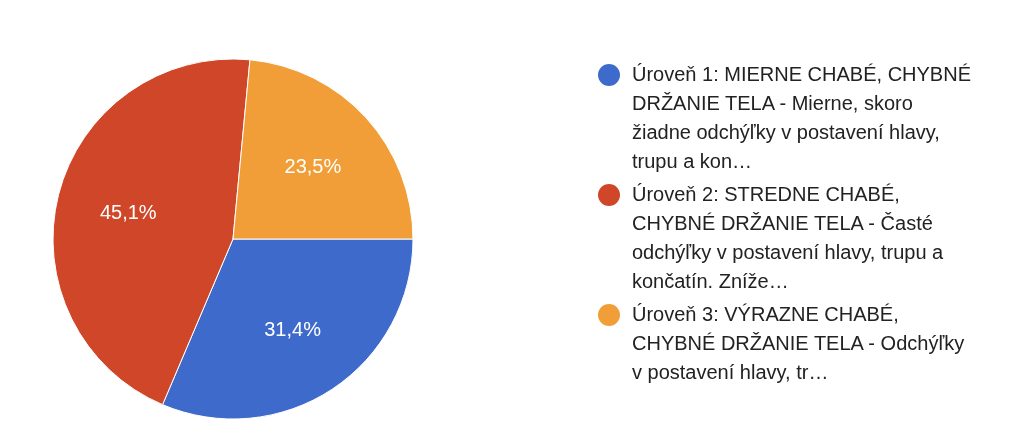 Image resolution: width=1014 pixels, height=448 pixels. What do you see at coordinates (293, 329) in the screenshot?
I see `data-label: 31,4%` at bounding box center [293, 329].